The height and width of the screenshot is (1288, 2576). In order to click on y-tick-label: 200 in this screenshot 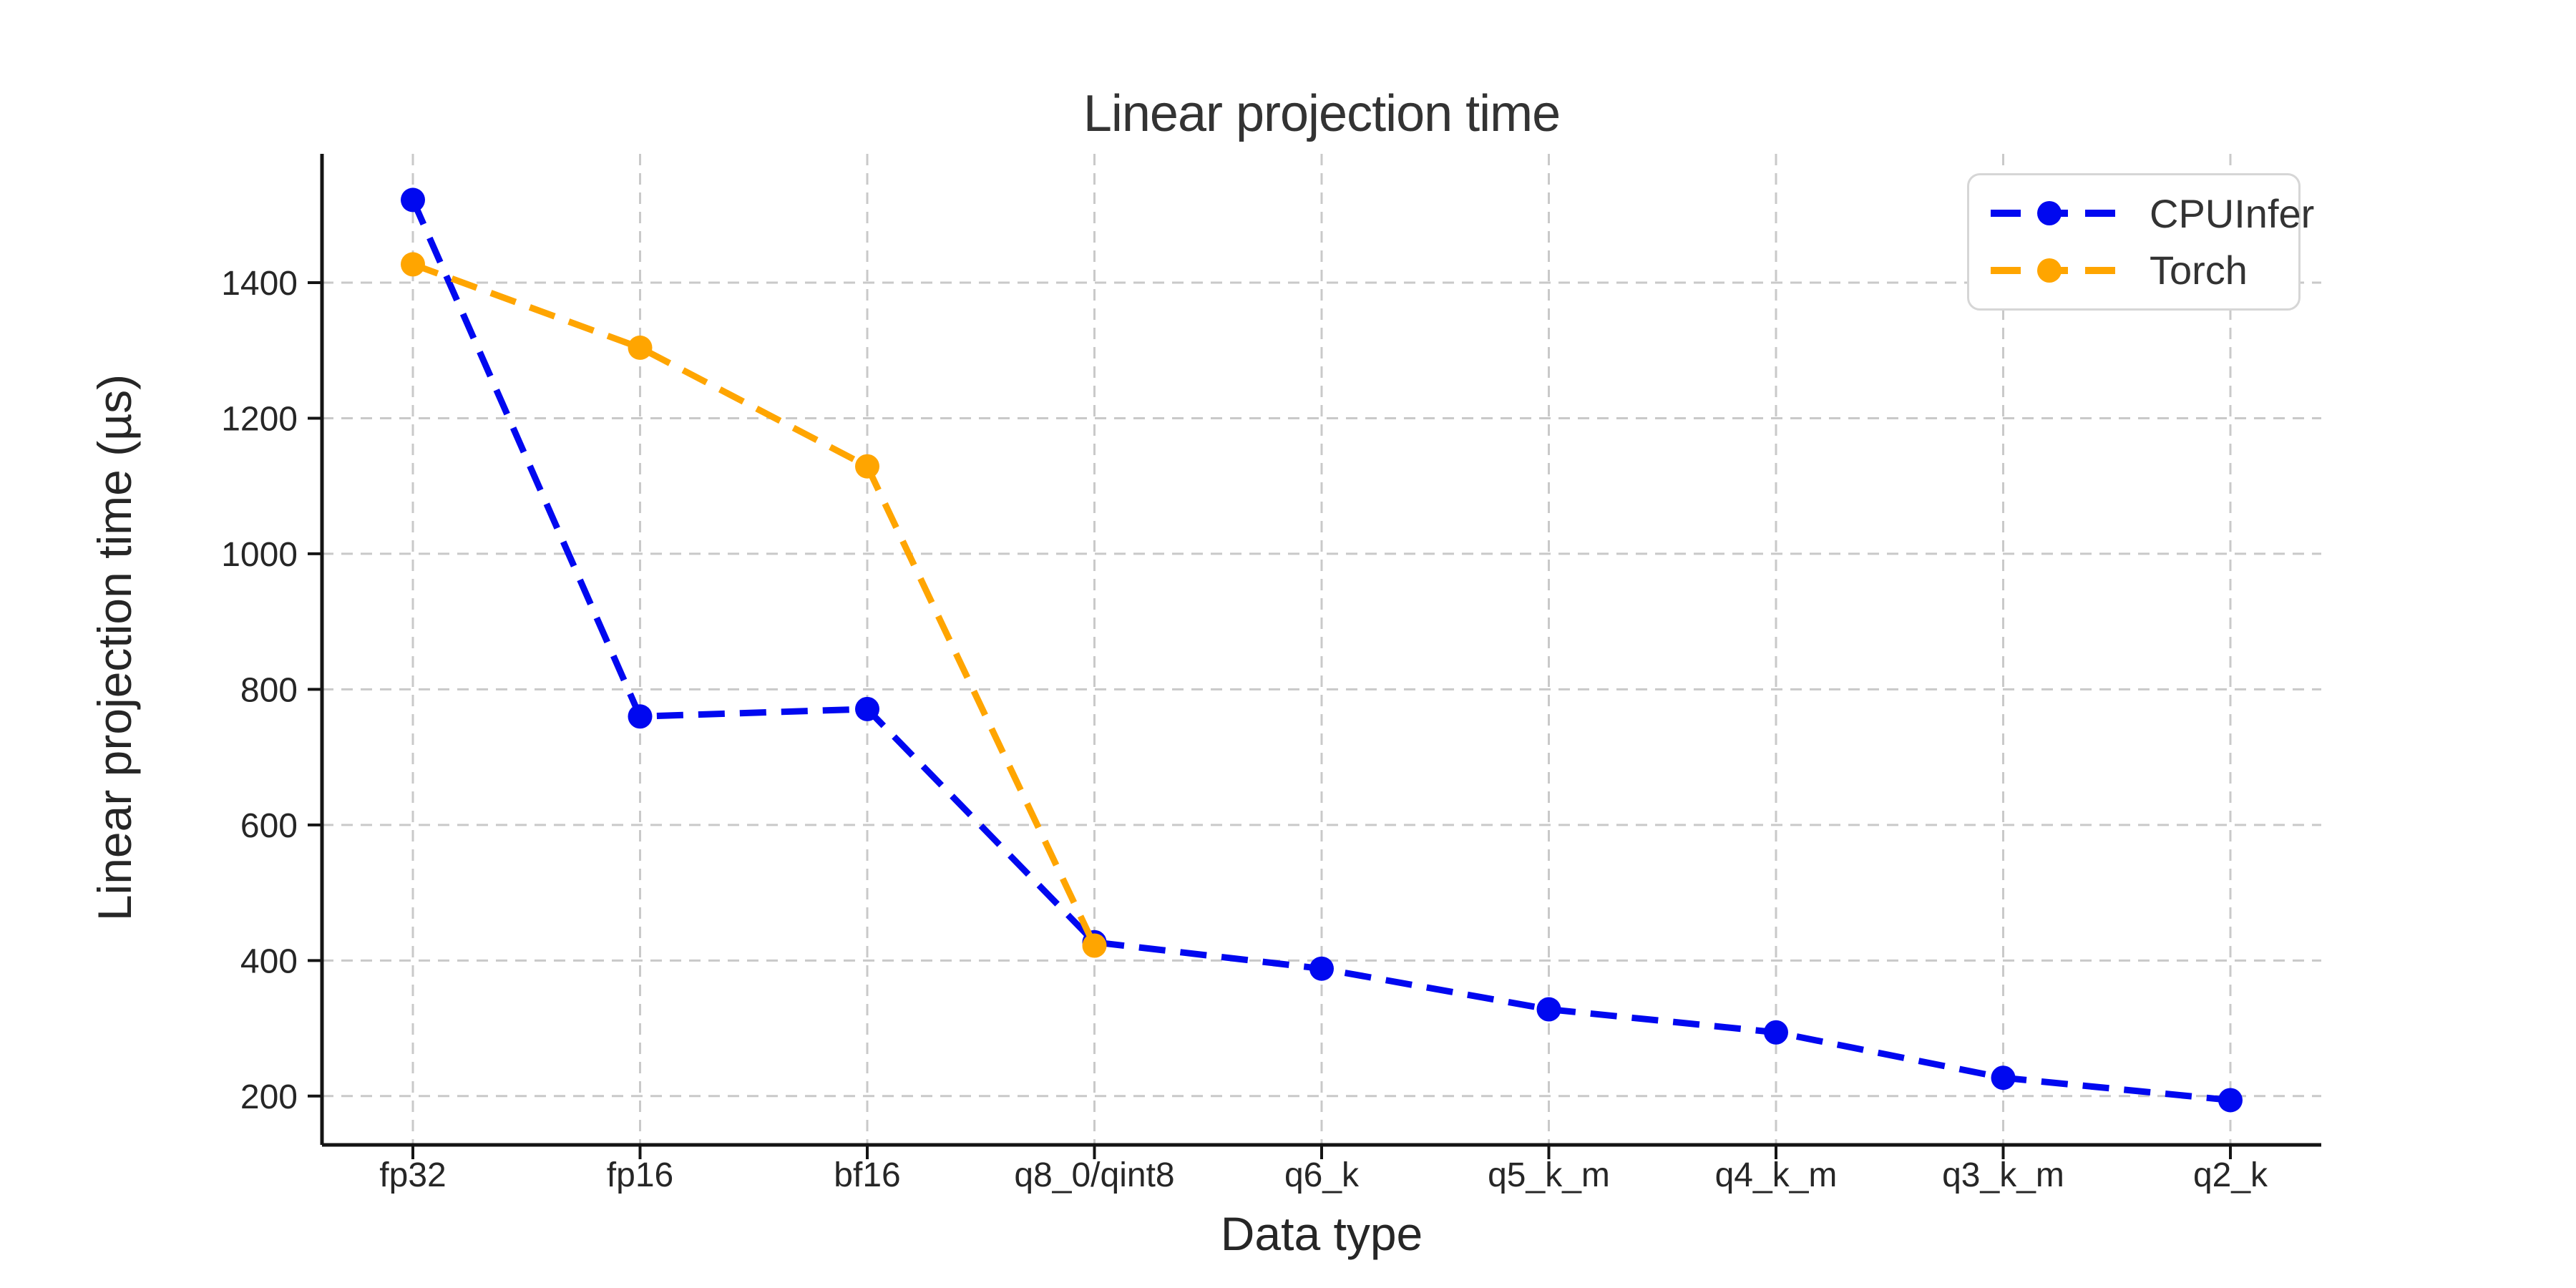, I will do `click(269, 1097)`.